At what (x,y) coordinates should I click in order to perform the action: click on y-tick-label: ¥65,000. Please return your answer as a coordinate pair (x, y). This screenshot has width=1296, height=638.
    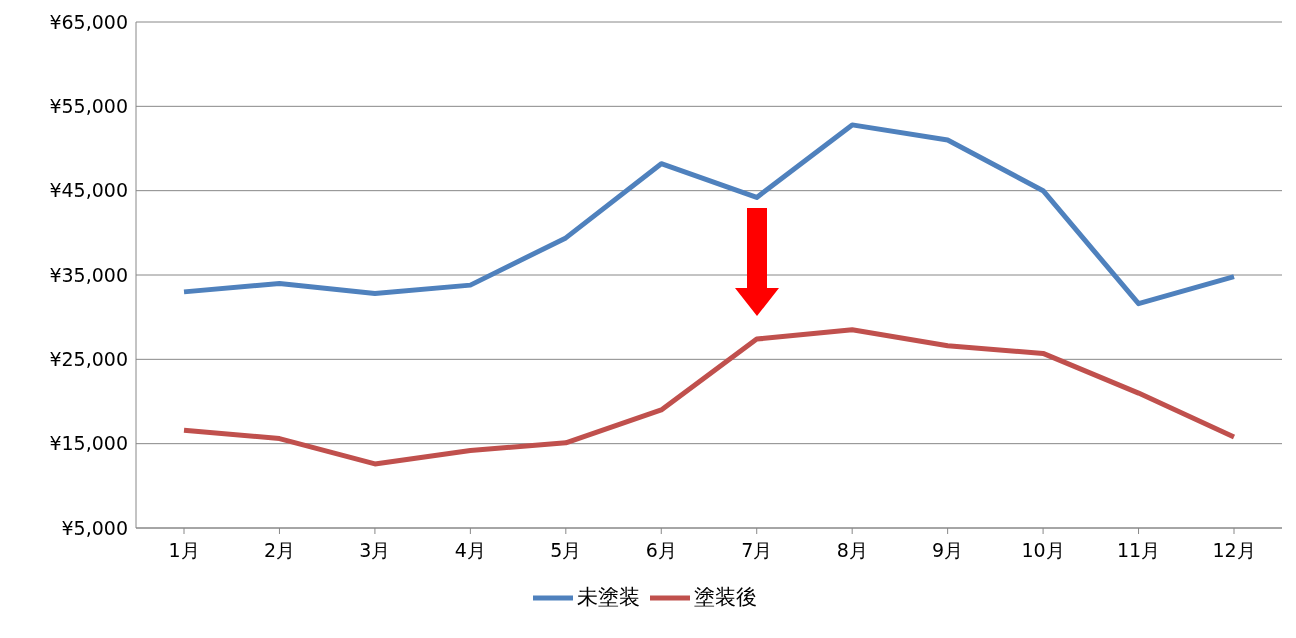
    Looking at the image, I should click on (88, 21).